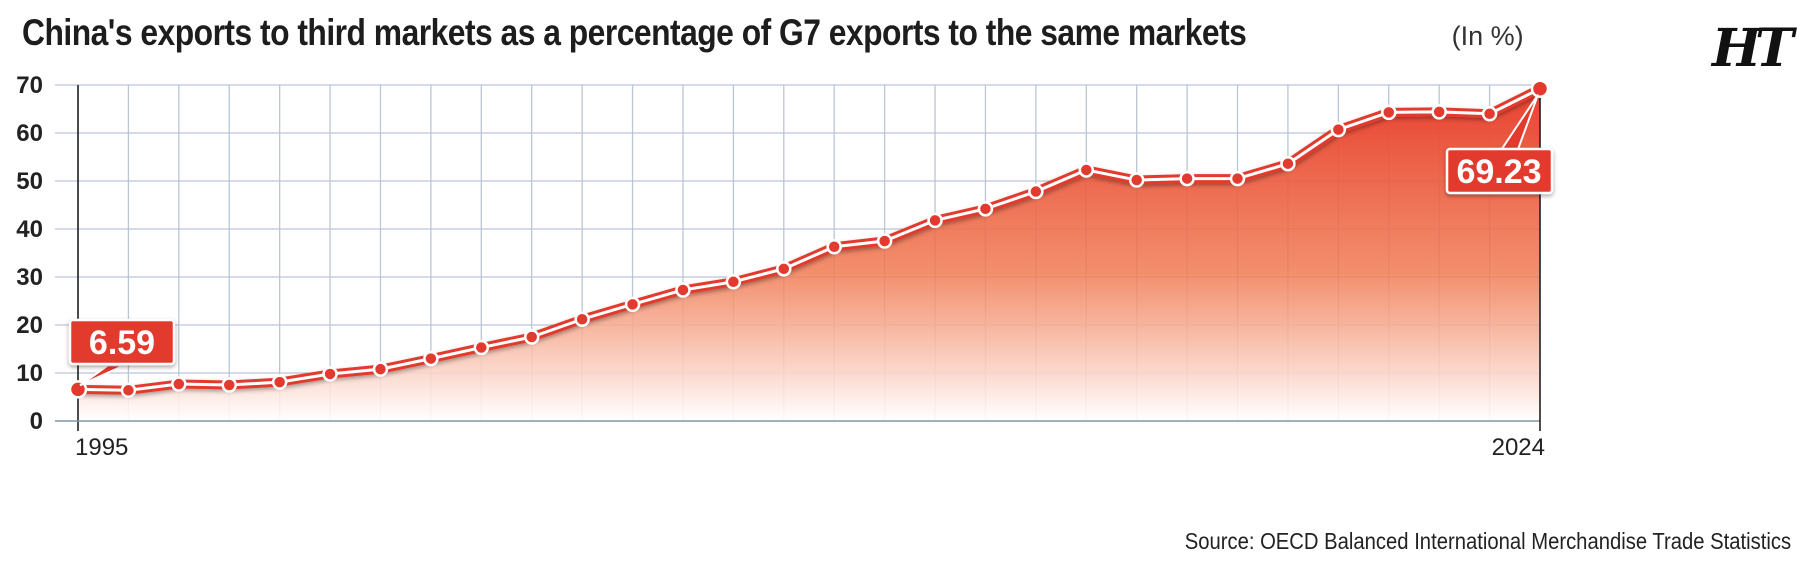 This screenshot has height=570, width=1813. Describe the element at coordinates (29, 133) in the screenshot. I see `y-tick-label: 60` at that location.